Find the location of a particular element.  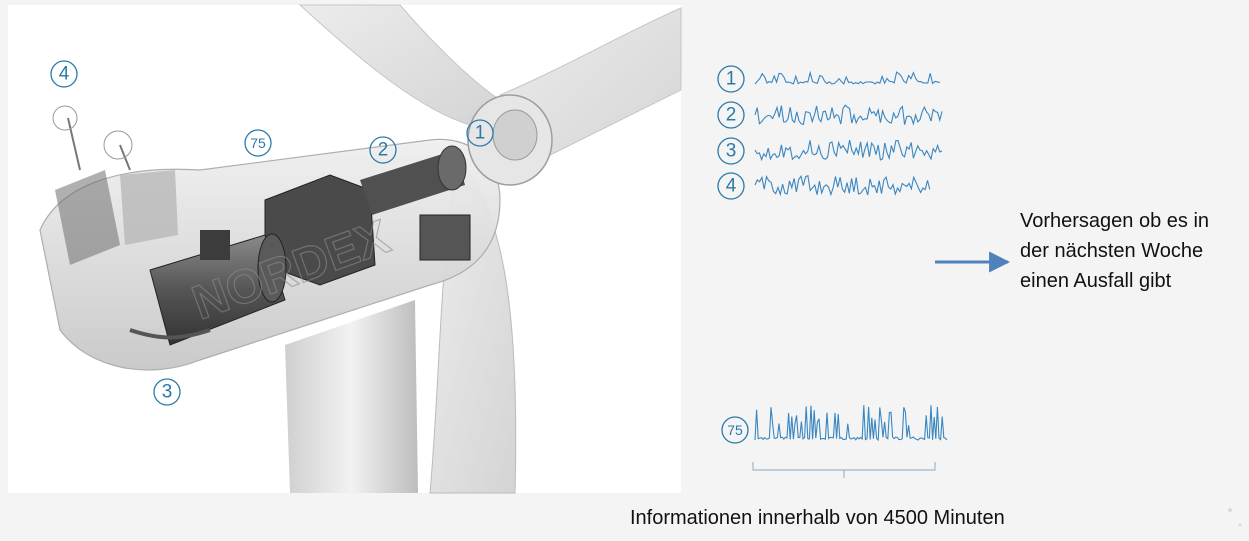

aggregate-signal-label: 75 is located at coordinates (735, 430).